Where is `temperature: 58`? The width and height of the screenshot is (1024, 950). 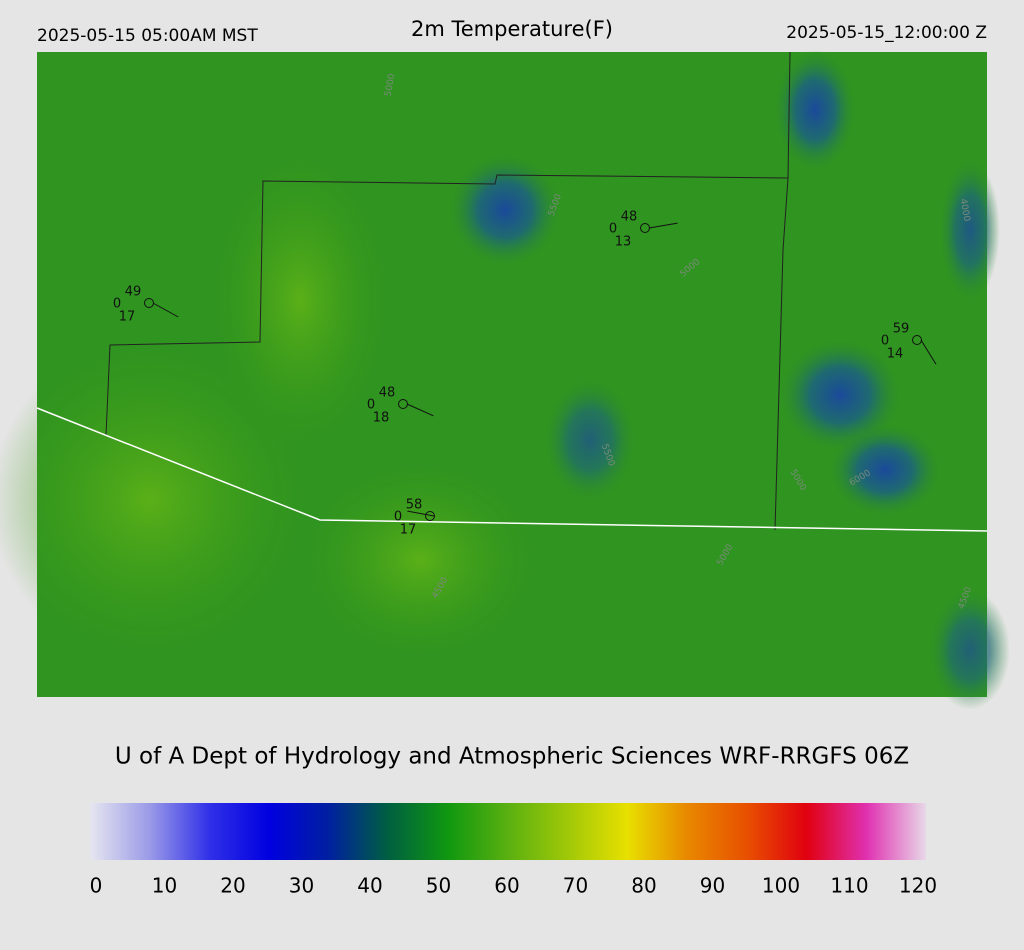
temperature: 58 is located at coordinates (414, 505).